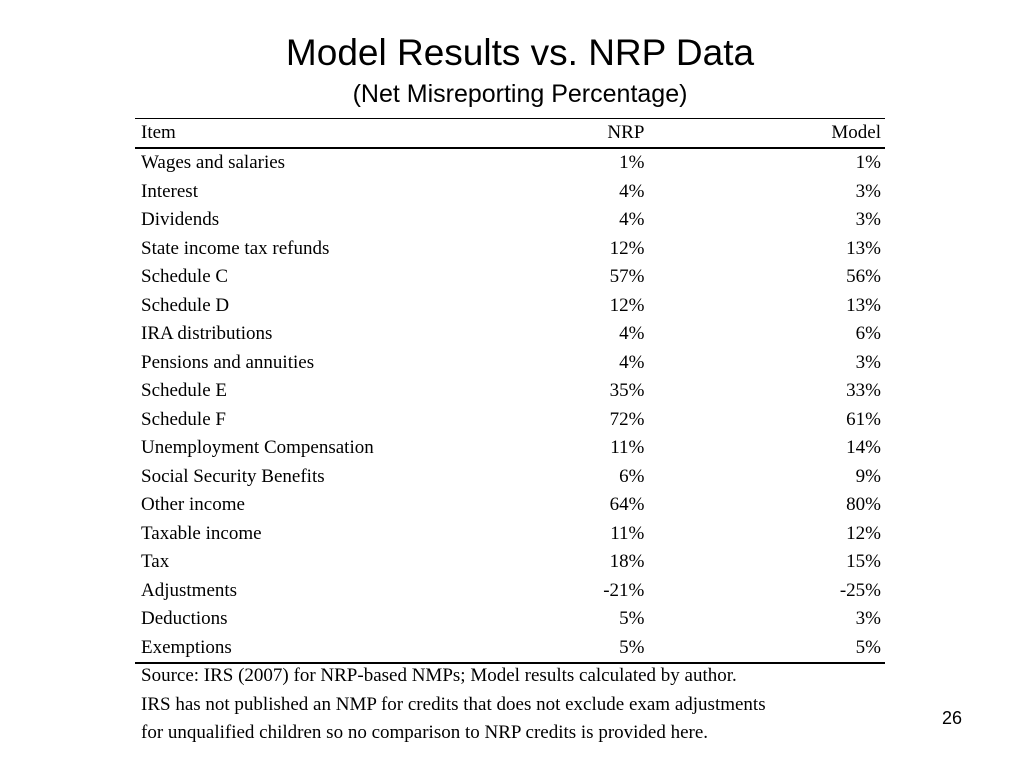 Image resolution: width=1024 pixels, height=768 pixels. Describe the element at coordinates (510, 562) in the screenshot. I see `table-row: Tax 18% 15%` at that location.